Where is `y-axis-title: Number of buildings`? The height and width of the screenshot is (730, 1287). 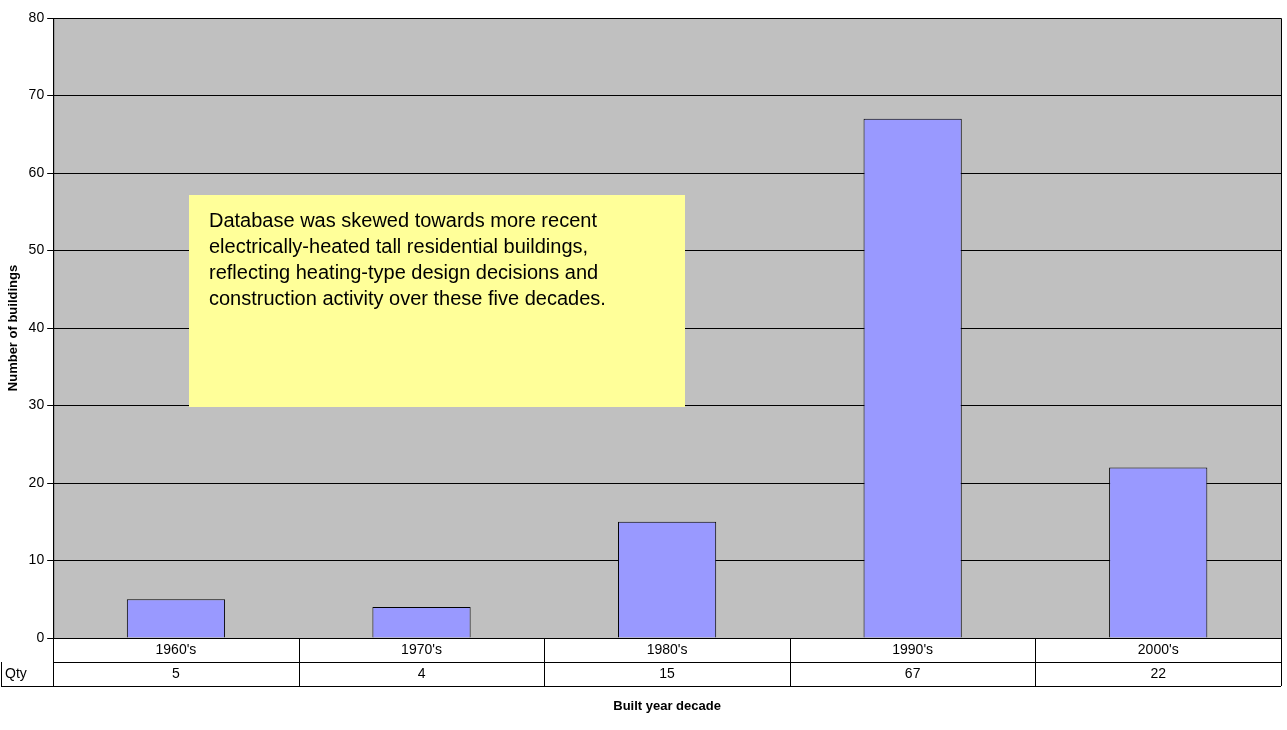 y-axis-title: Number of buildings is located at coordinates (13, 328).